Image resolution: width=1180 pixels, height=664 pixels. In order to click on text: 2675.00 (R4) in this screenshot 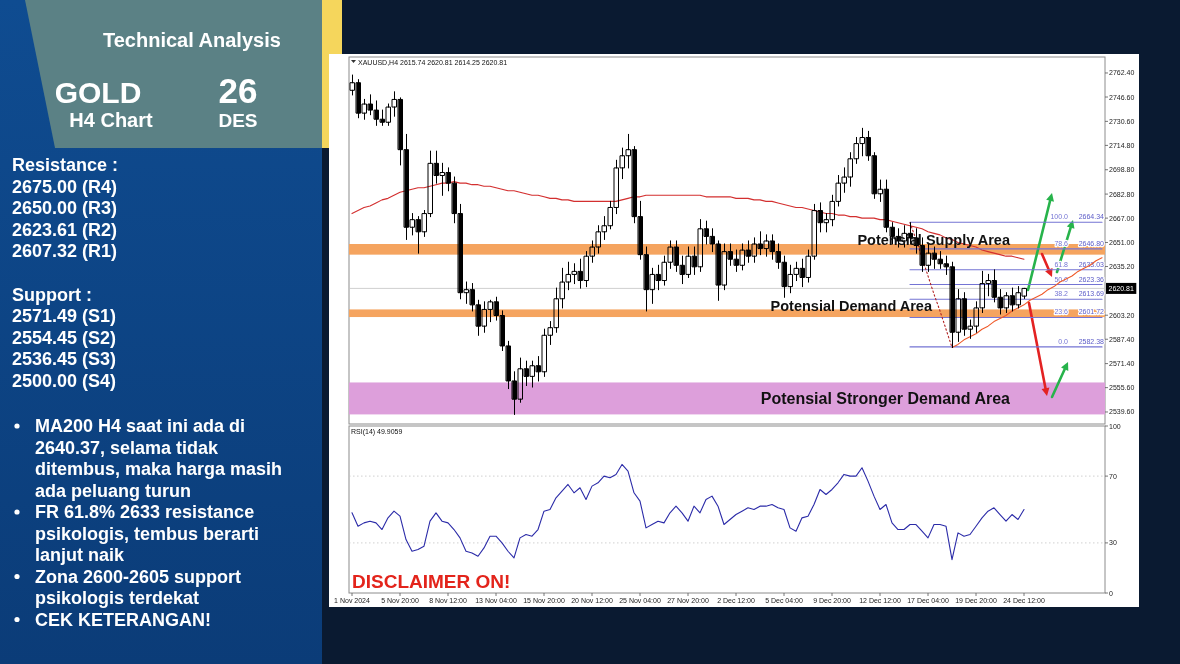, I will do `click(65, 186)`.